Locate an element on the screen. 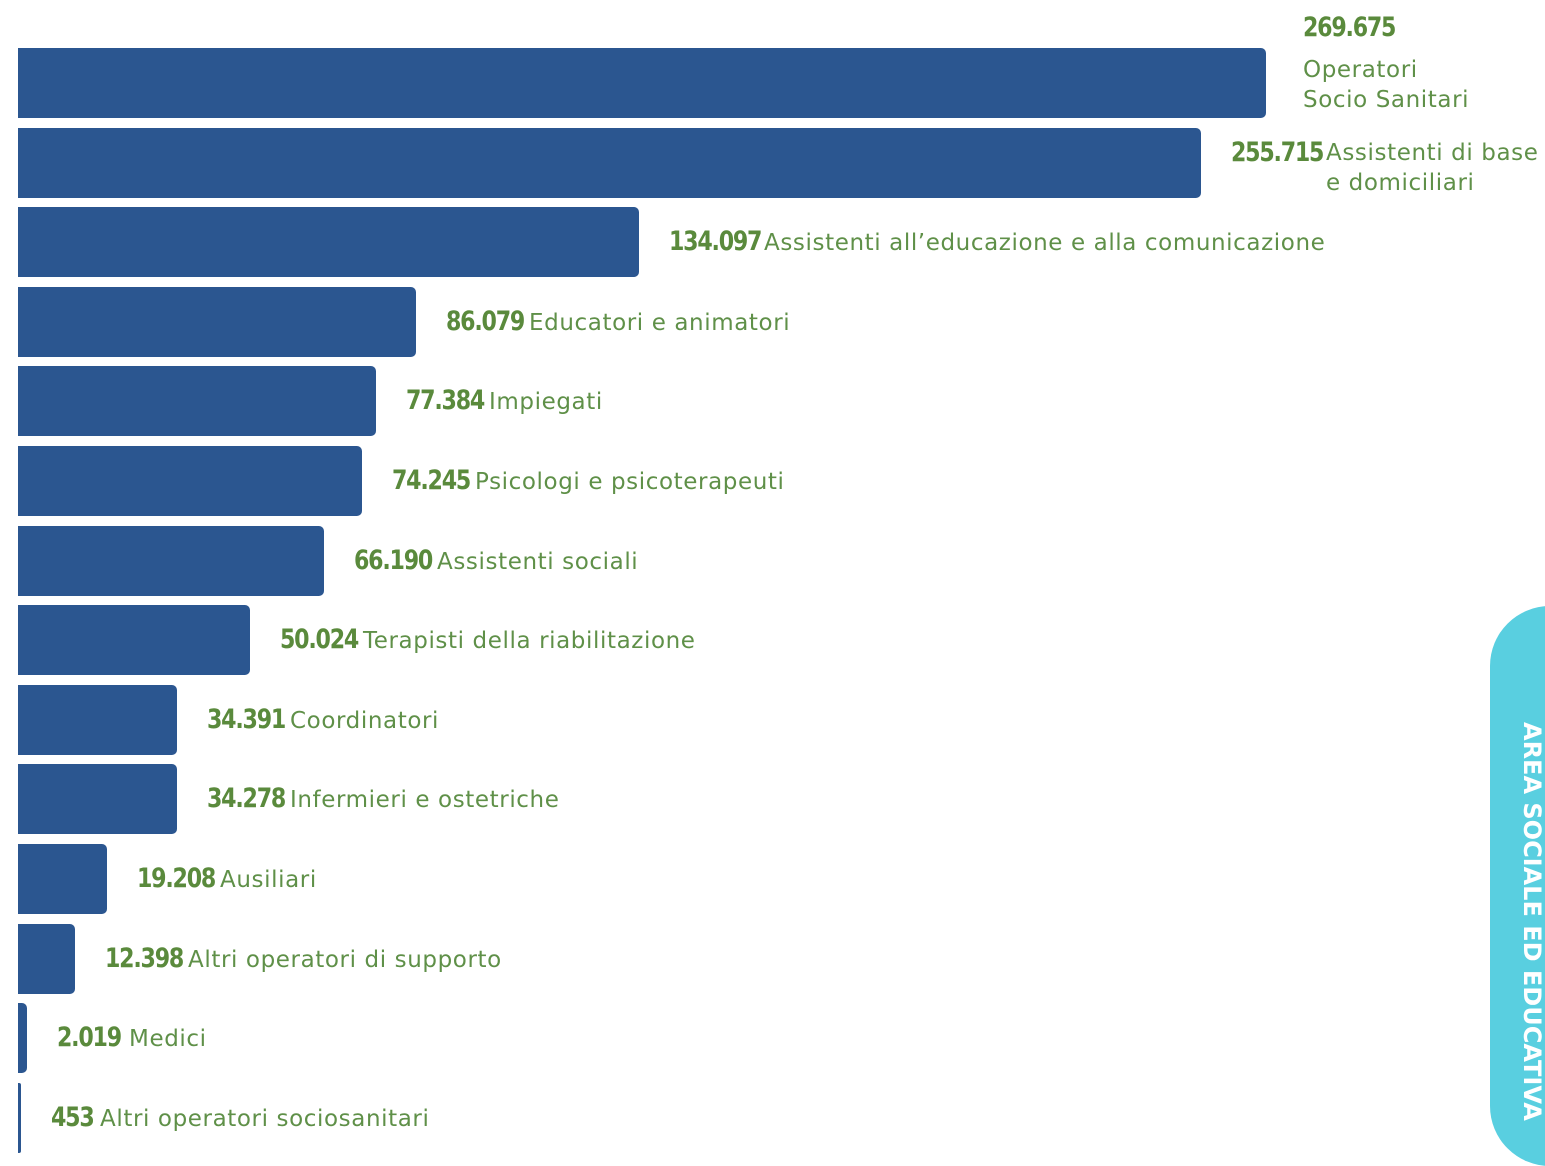 The height and width of the screenshot is (1166, 1545). bar-category-label: Infermieri e ostetriche is located at coordinates (424, 800).